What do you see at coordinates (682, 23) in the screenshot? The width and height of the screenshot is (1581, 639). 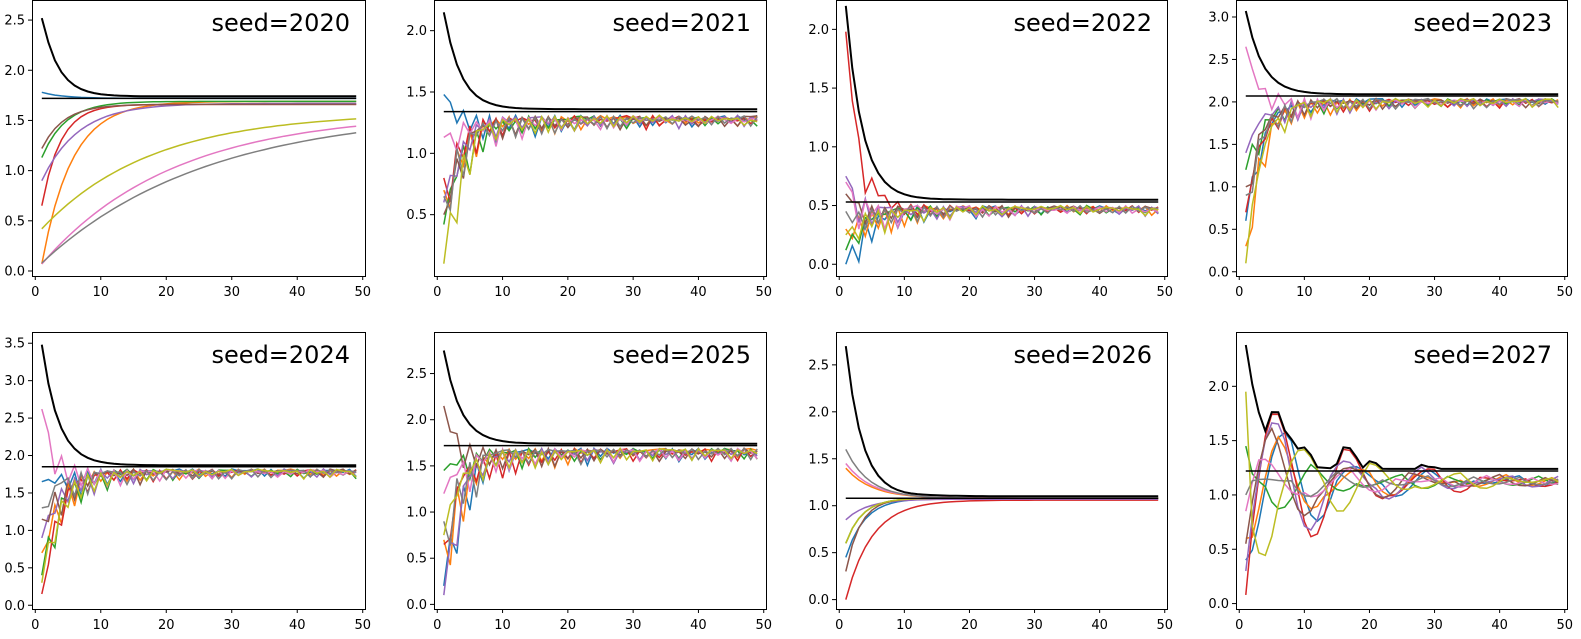 I see `panel-title: seed=2021` at bounding box center [682, 23].